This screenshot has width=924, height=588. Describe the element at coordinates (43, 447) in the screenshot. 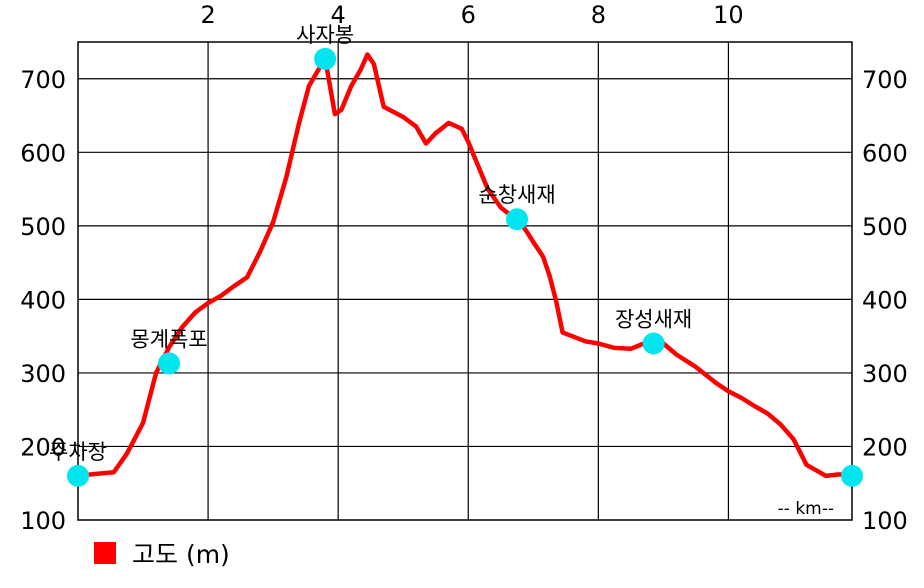

I see `y-tick-label-left: 200` at that location.